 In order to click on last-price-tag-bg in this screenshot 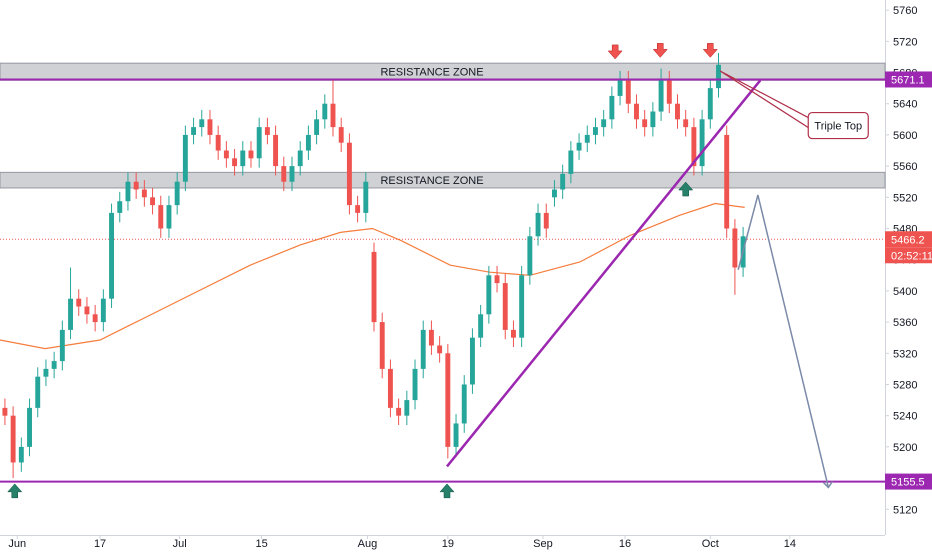, I will do `click(908, 239)`.